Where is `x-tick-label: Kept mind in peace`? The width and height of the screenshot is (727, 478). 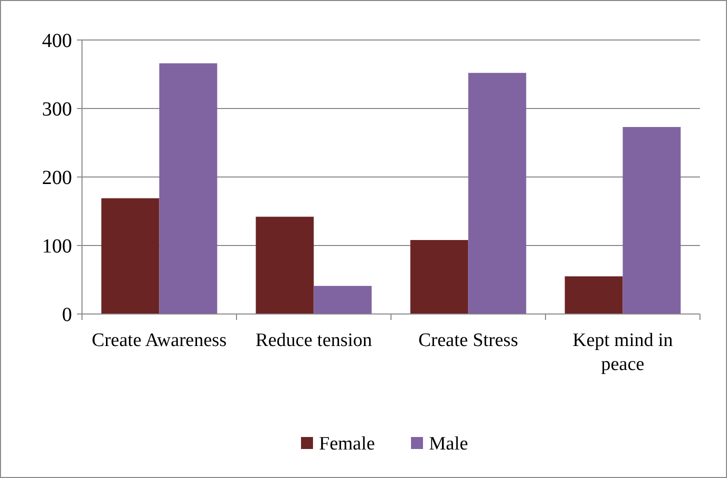 x-tick-label: Kept mind in peace is located at coordinates (623, 352).